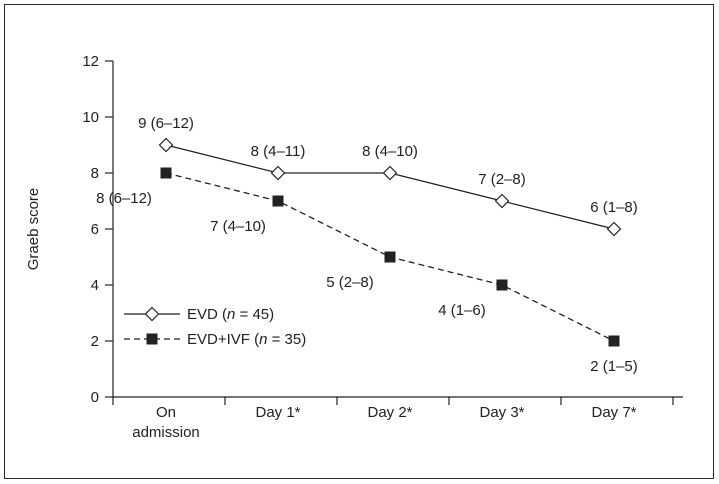 Image resolution: width=719 pixels, height=484 pixels. What do you see at coordinates (124, 198) in the screenshot?
I see `data-label-1: 8 (6–12)` at bounding box center [124, 198].